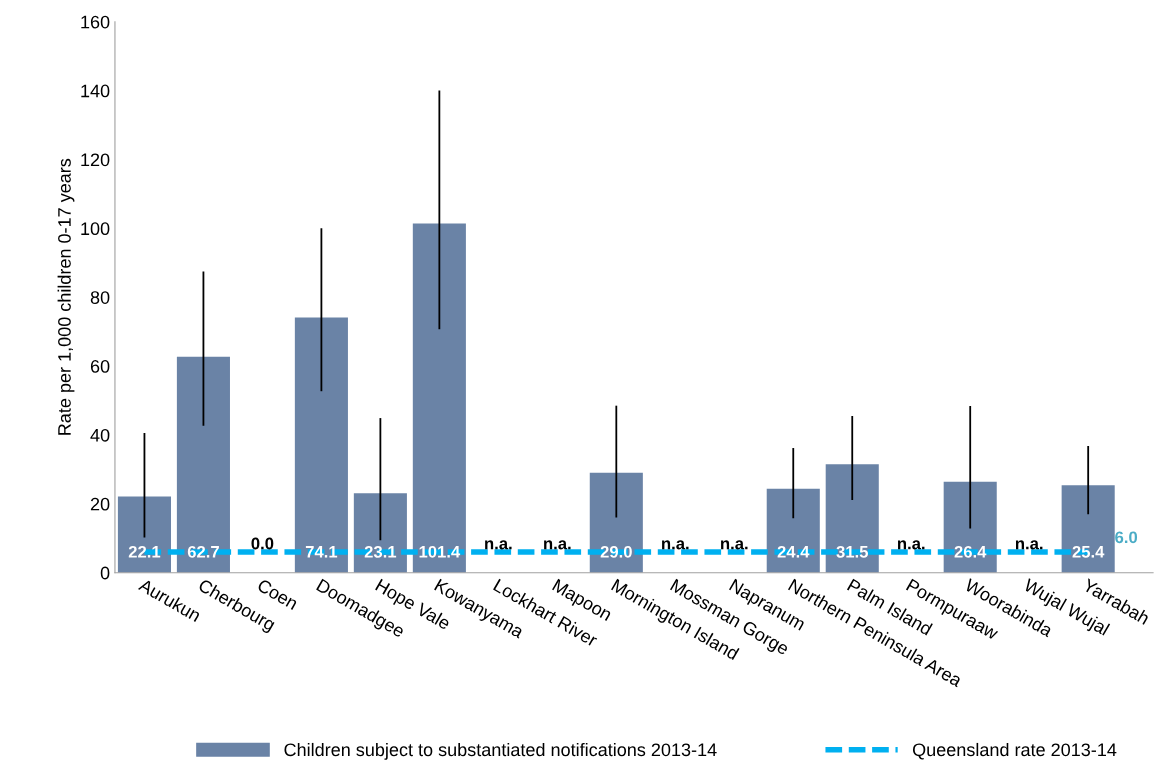 This screenshot has height=776, width=1173. What do you see at coordinates (95, 22) in the screenshot?
I see `y-tick-label: 160` at bounding box center [95, 22].